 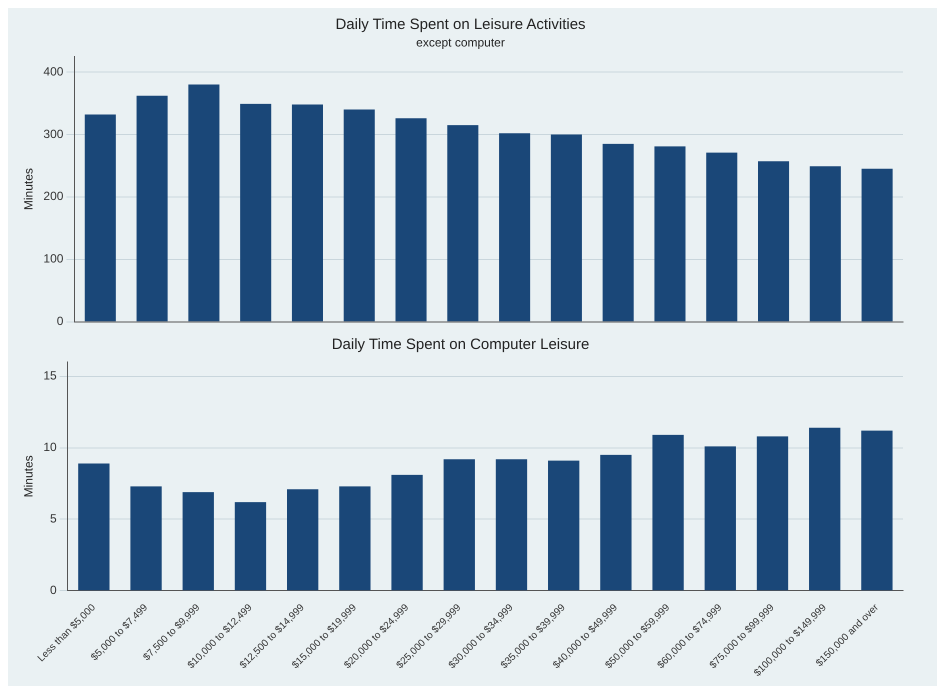 I want to click on y-tick-label: 400, so click(x=53, y=71).